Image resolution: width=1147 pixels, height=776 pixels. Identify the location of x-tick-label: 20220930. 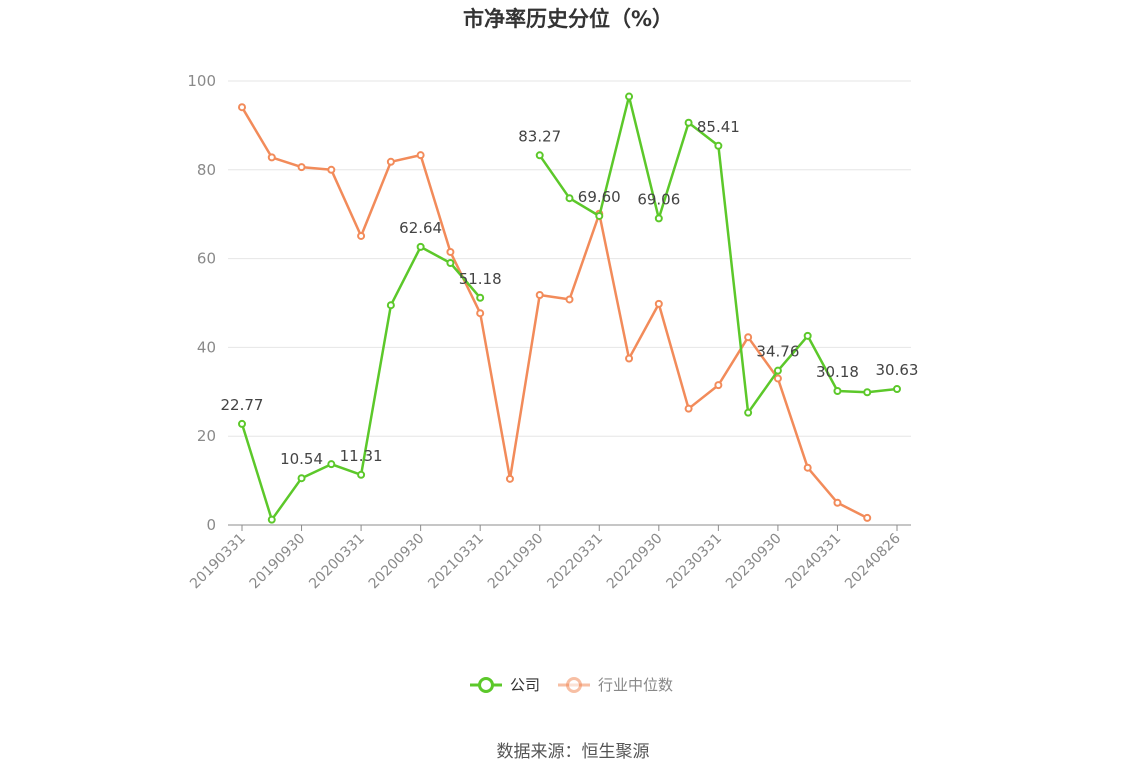
(635, 562).